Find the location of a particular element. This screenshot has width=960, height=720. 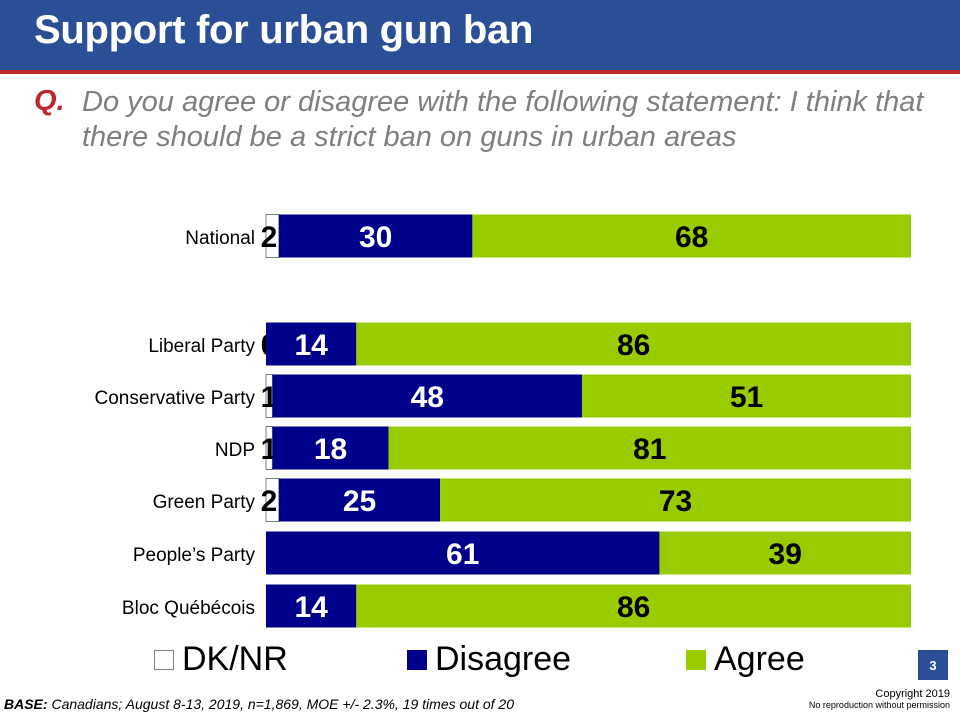

data-label-disagree-people-s-party: 61 is located at coordinates (462, 554).